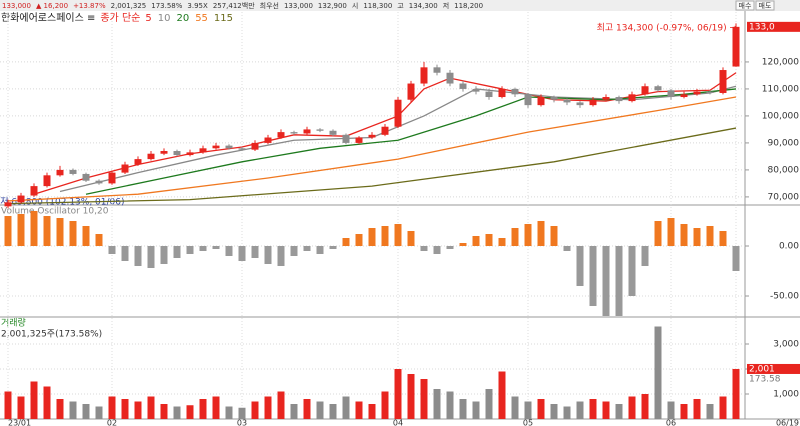  Describe the element at coordinates (423, 6) in the screenshot. I see `header-item: 134,300` at that location.